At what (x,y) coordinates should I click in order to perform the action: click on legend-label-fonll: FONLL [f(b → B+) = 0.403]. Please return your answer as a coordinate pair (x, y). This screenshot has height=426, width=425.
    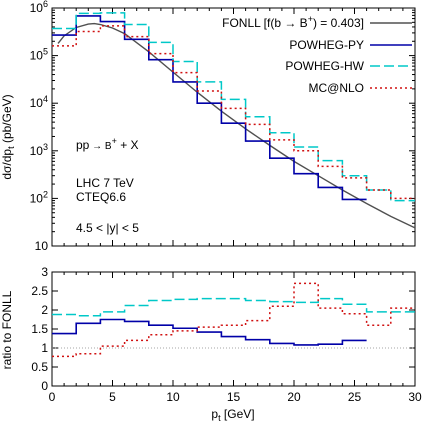
    Looking at the image, I should click on (293, 22).